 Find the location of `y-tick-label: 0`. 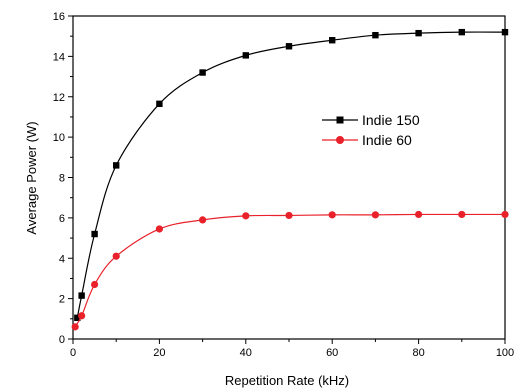

y-tick-label: 0 is located at coordinates (62, 340).